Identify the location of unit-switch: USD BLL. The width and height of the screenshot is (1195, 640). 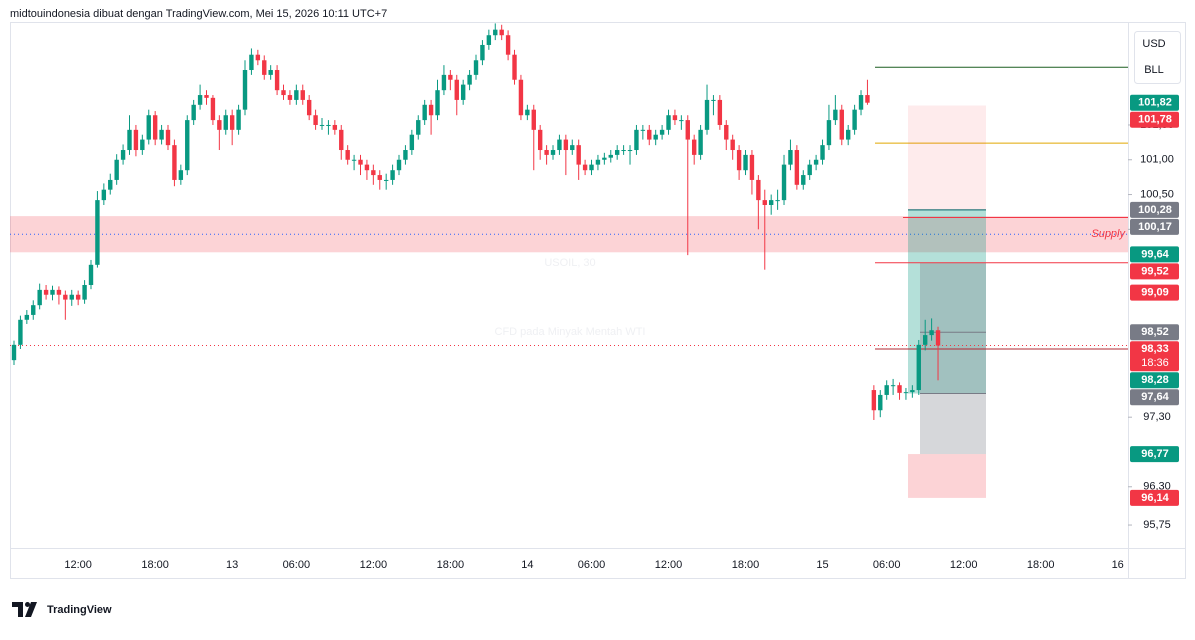
(1157, 57).